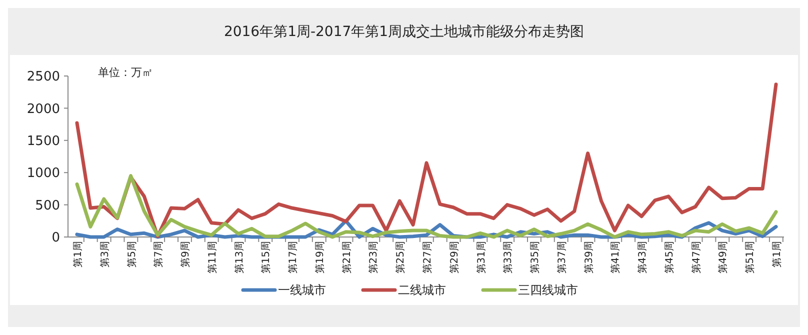 This screenshot has width=808, height=335. Describe the element at coordinates (422, 290) in the screenshot. I see `legend-label: 二线城市` at that location.